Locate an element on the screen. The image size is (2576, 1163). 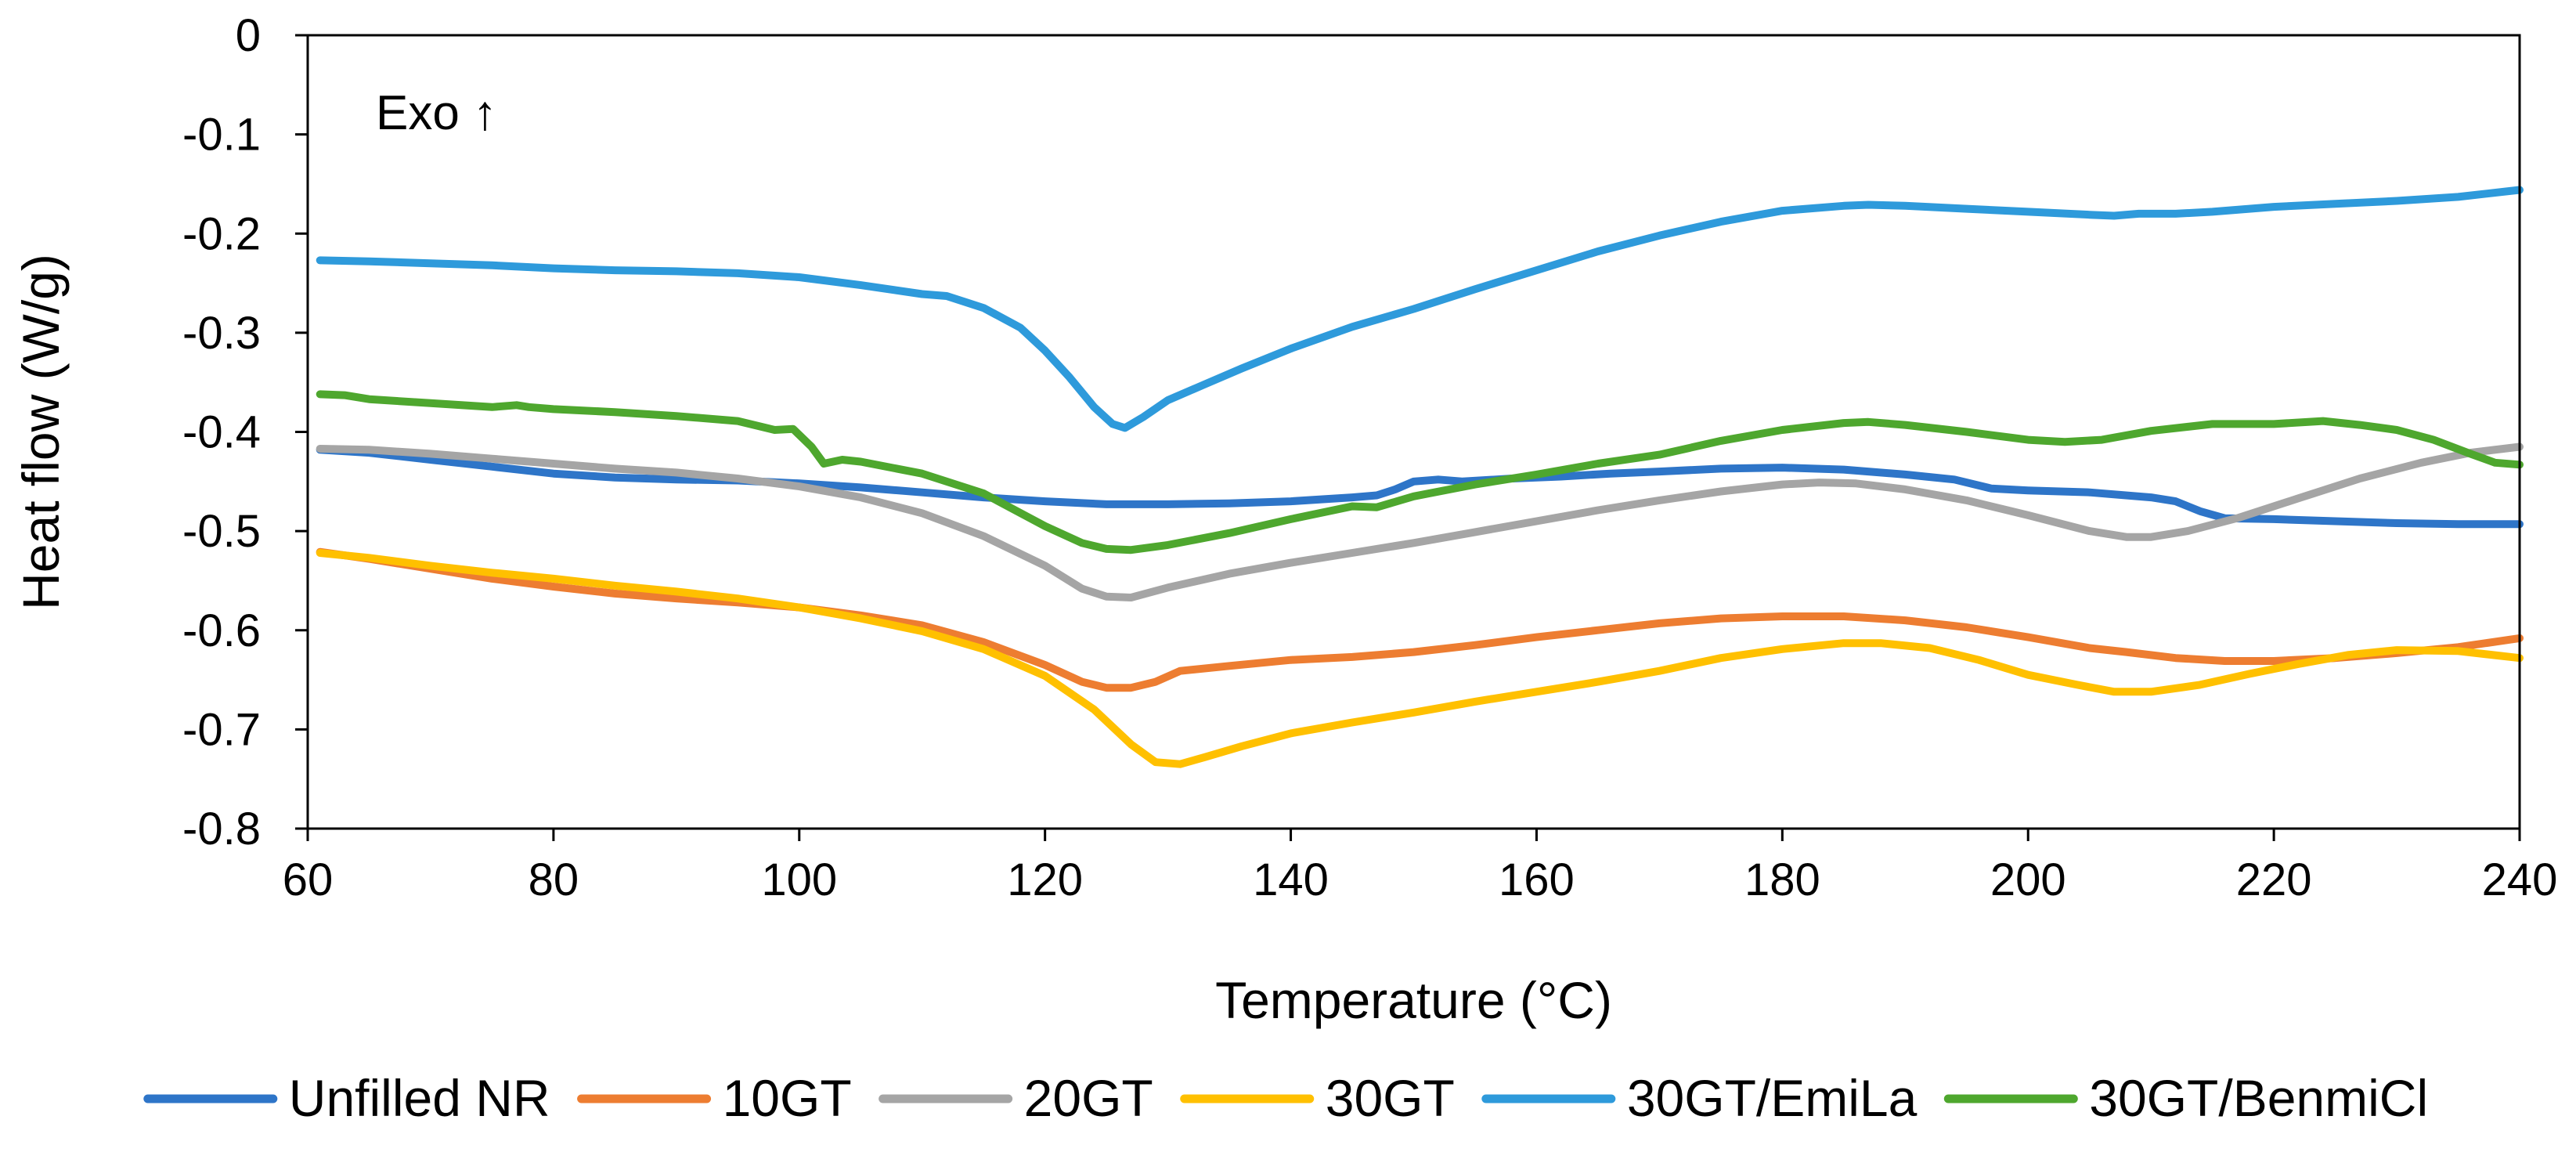
legend-label-2: 20GT is located at coordinates (1088, 1098).